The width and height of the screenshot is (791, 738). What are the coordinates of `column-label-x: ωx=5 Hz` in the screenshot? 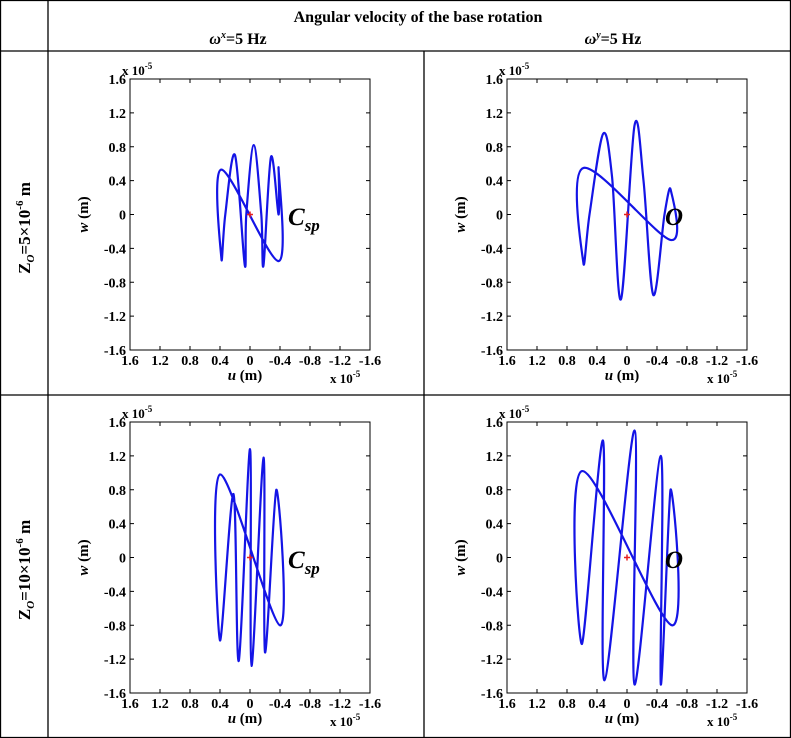 It's located at (237, 39).